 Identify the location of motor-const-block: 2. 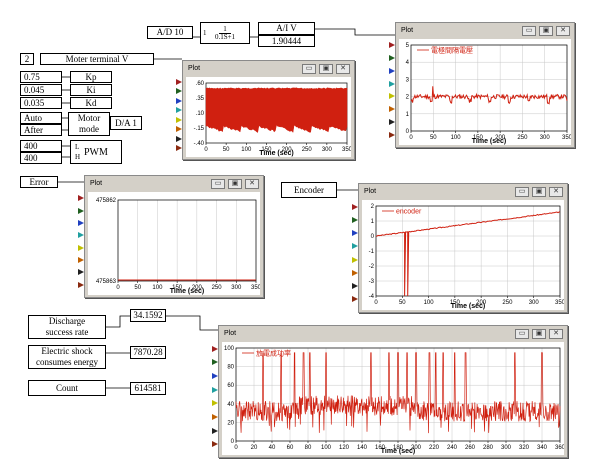
(27, 59).